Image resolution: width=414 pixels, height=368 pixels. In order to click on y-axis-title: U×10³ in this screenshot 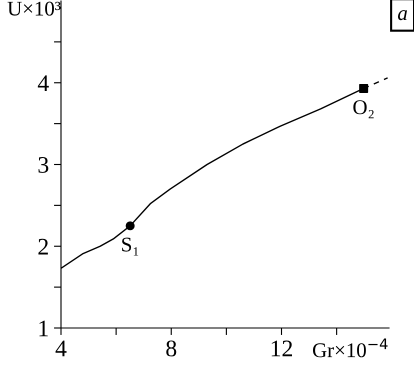, I will do `click(34, 9)`.